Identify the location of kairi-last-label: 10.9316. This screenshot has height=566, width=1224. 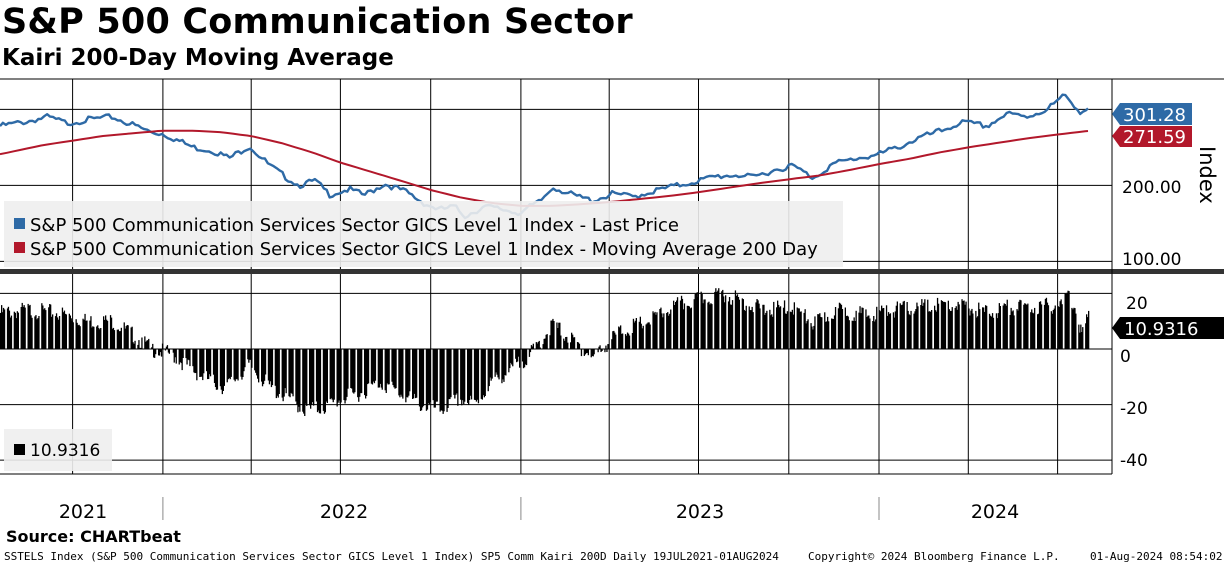
(1161, 329).